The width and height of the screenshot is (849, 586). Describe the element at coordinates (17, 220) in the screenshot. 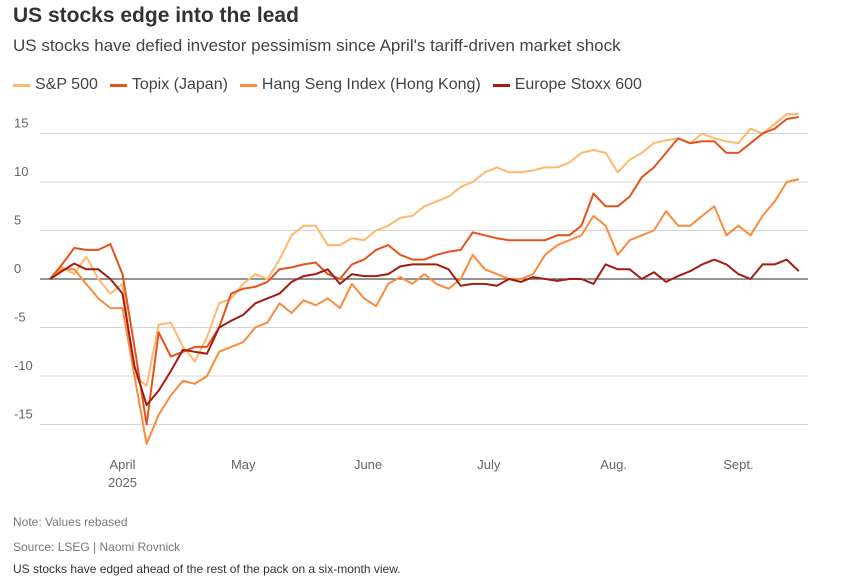

I see `y-tick-label: 5` at that location.